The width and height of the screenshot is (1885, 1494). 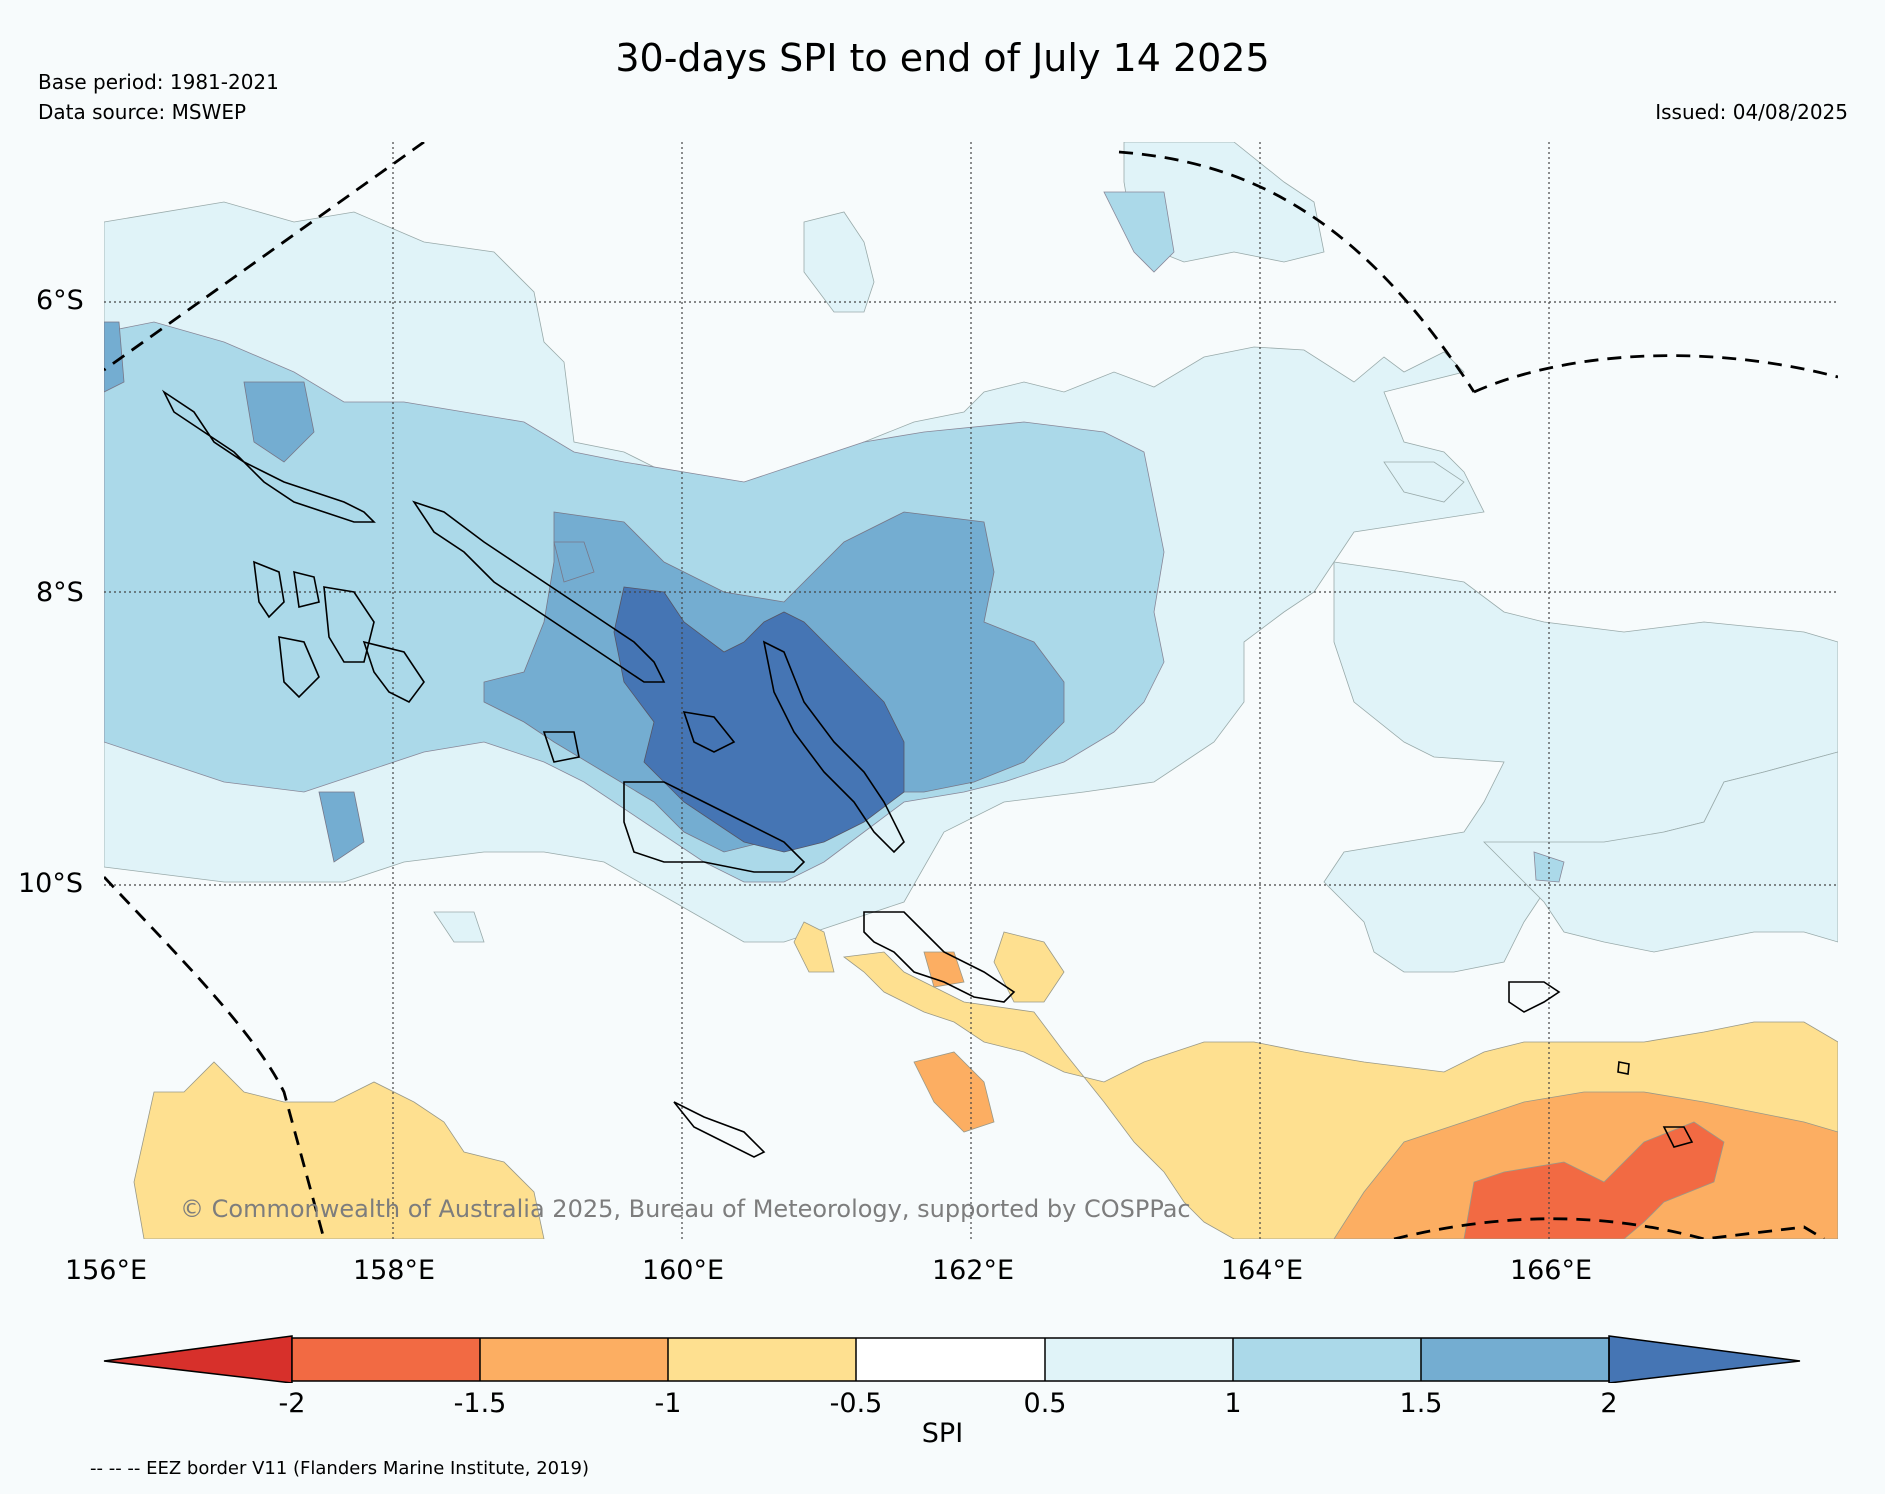 I want to click on lon-label-160e: 160°E, so click(x=683, y=1270).